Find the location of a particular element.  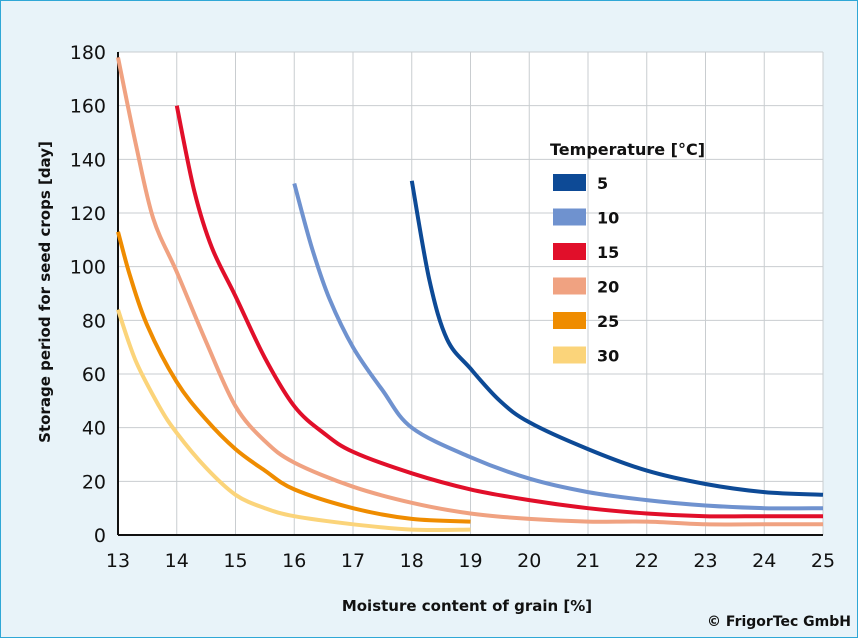

x-tick-label: 20 is located at coordinates (529, 561).